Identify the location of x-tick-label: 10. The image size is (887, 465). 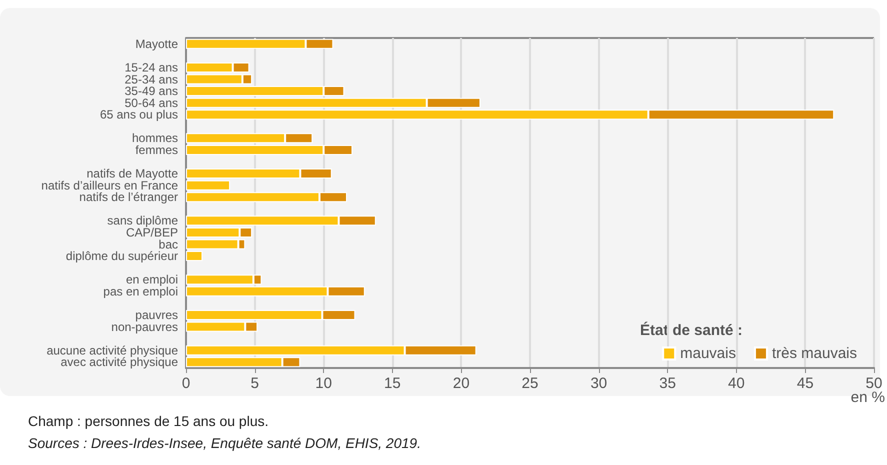
(323, 383).